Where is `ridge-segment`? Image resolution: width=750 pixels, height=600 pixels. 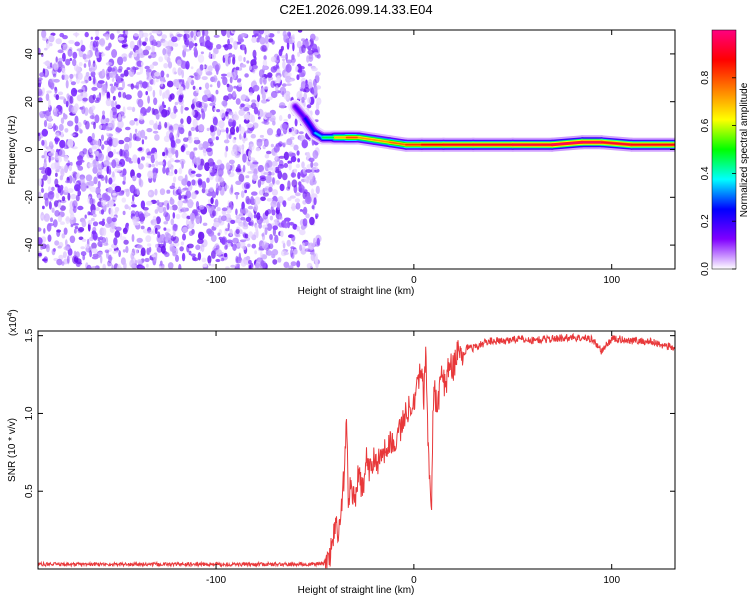 ridge-segment is located at coordinates (366, 138).